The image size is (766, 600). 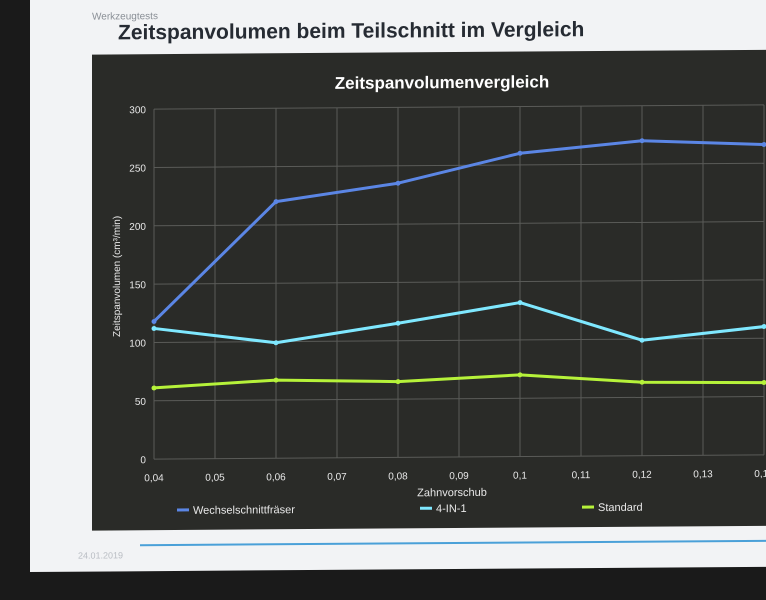 I want to click on legend: Wechselschnittfräser 4-IN-1 Standard, so click(x=410, y=509).